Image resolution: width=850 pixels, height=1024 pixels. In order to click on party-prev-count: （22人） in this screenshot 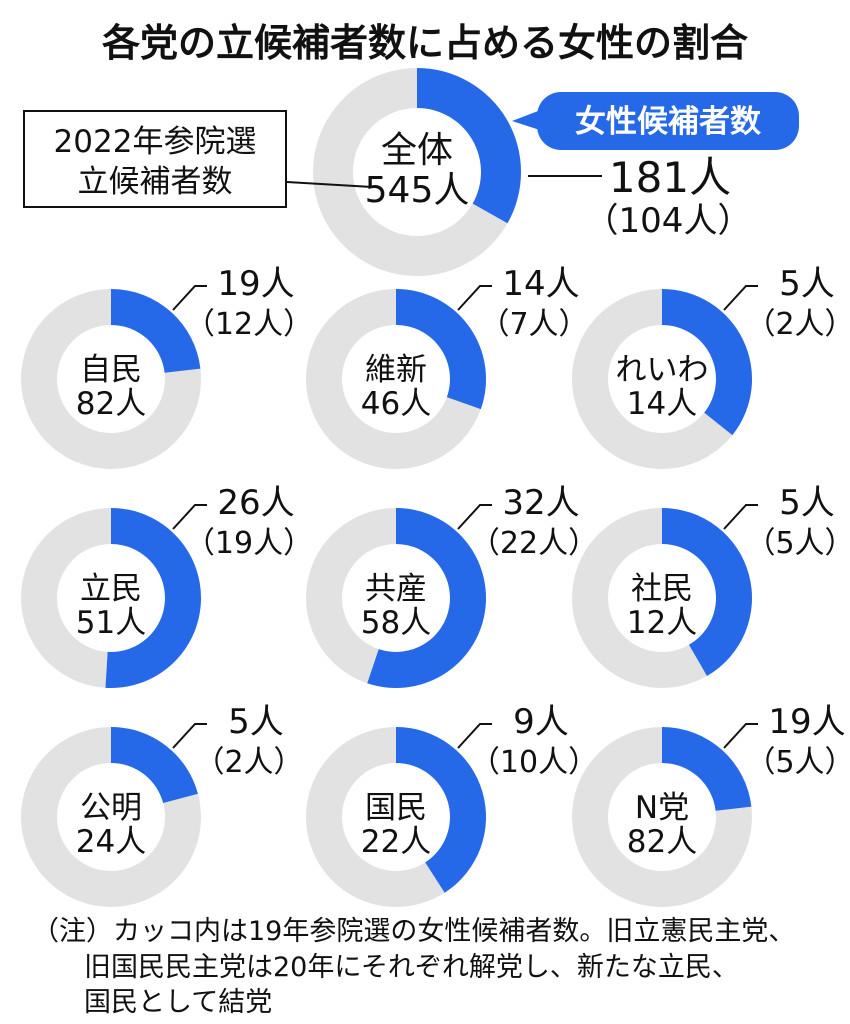, I will do `click(534, 543)`.